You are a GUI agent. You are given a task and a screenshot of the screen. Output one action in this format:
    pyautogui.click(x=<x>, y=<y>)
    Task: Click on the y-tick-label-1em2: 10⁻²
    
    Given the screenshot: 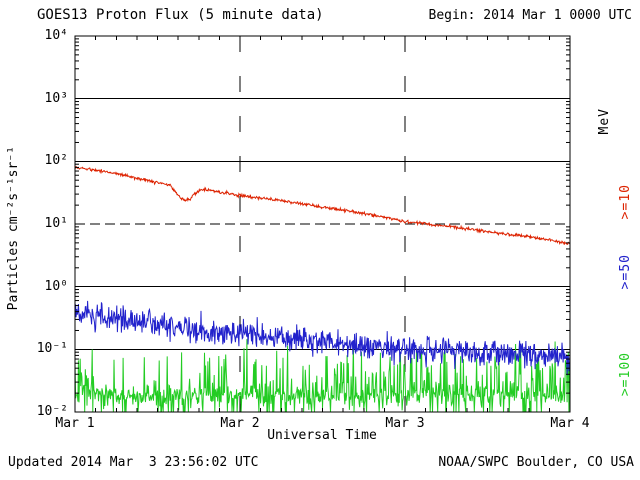 What is the action you would take?
    pyautogui.click(x=52, y=411)
    